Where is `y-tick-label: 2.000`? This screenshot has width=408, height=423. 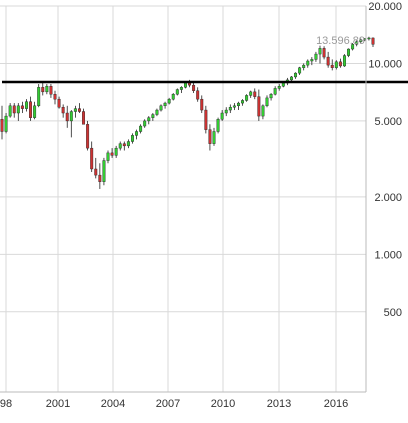
y-tick-label: 2.000 is located at coordinates (388, 198).